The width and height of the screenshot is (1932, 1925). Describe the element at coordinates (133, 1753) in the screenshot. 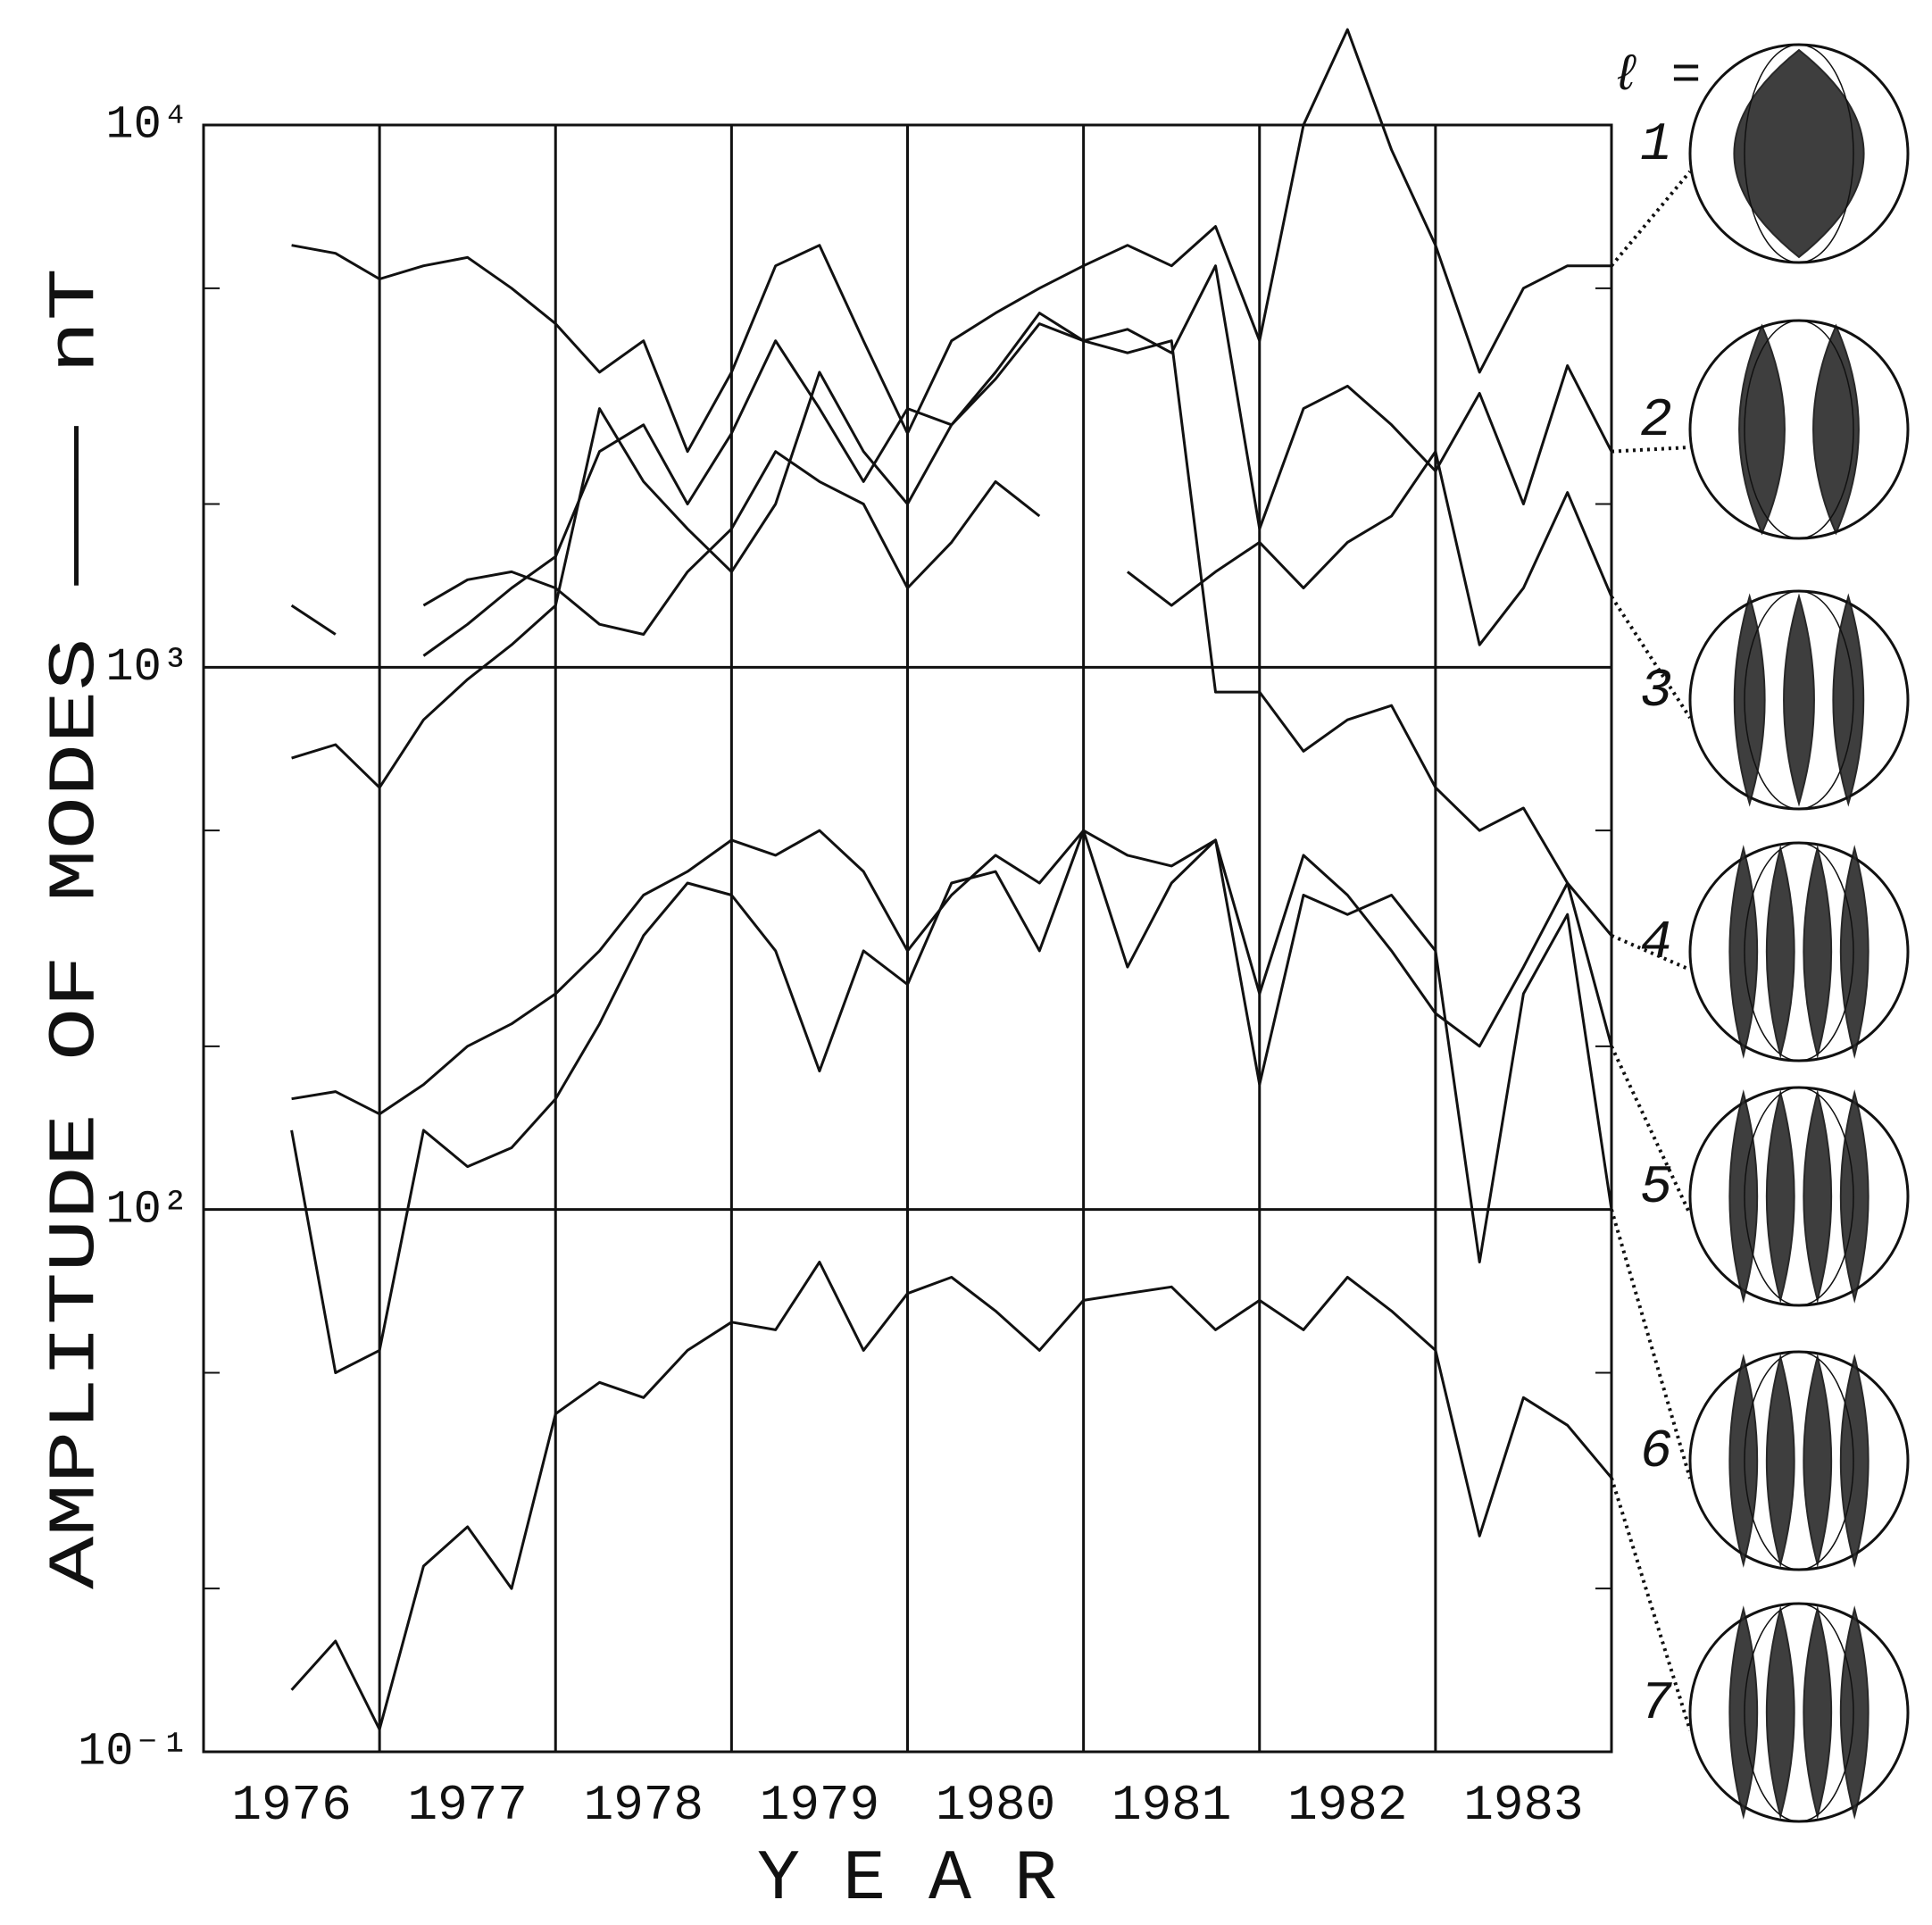

I see `y-tick-label: 10⁻¹` at that location.